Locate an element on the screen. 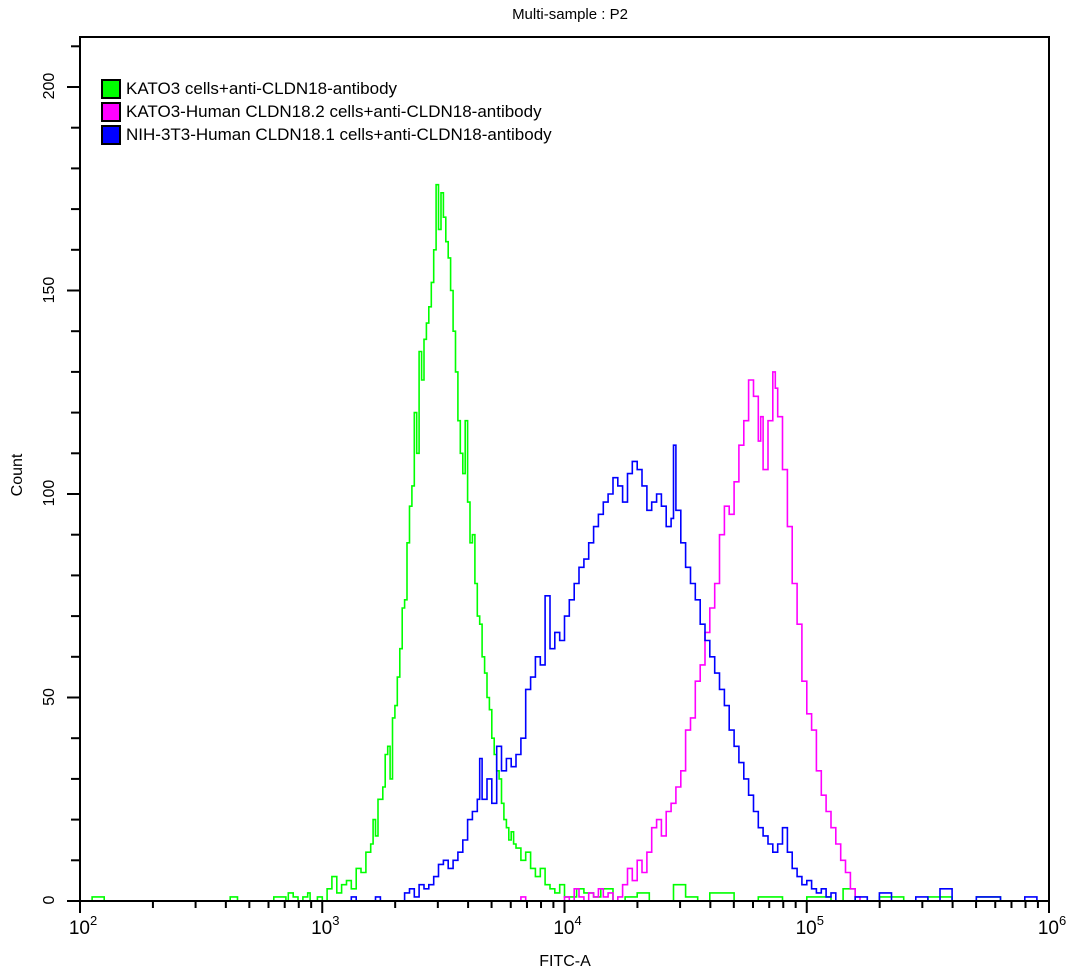 Image resolution: width=1080 pixels, height=977 pixels. legend-swatch-blue is located at coordinates (111, 134).